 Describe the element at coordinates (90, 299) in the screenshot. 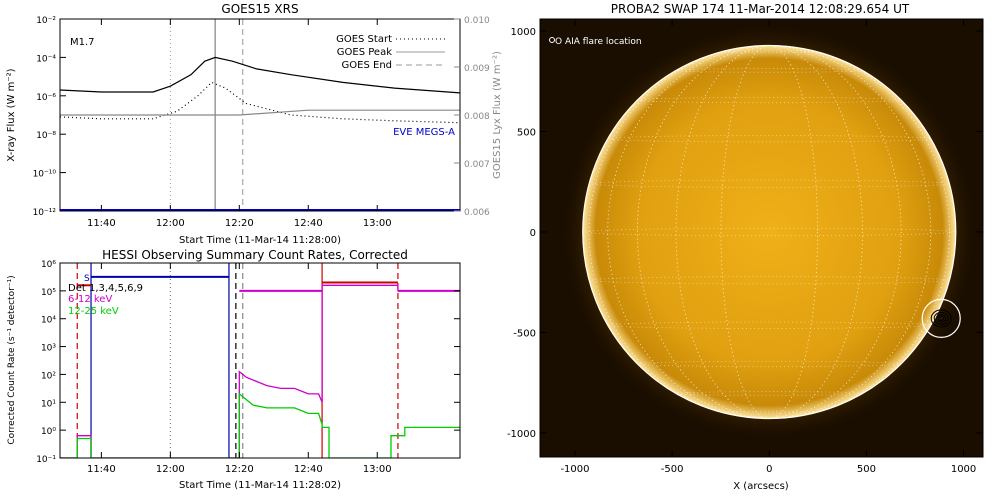

I see `hessi-legend-low: 6-12 keV` at that location.